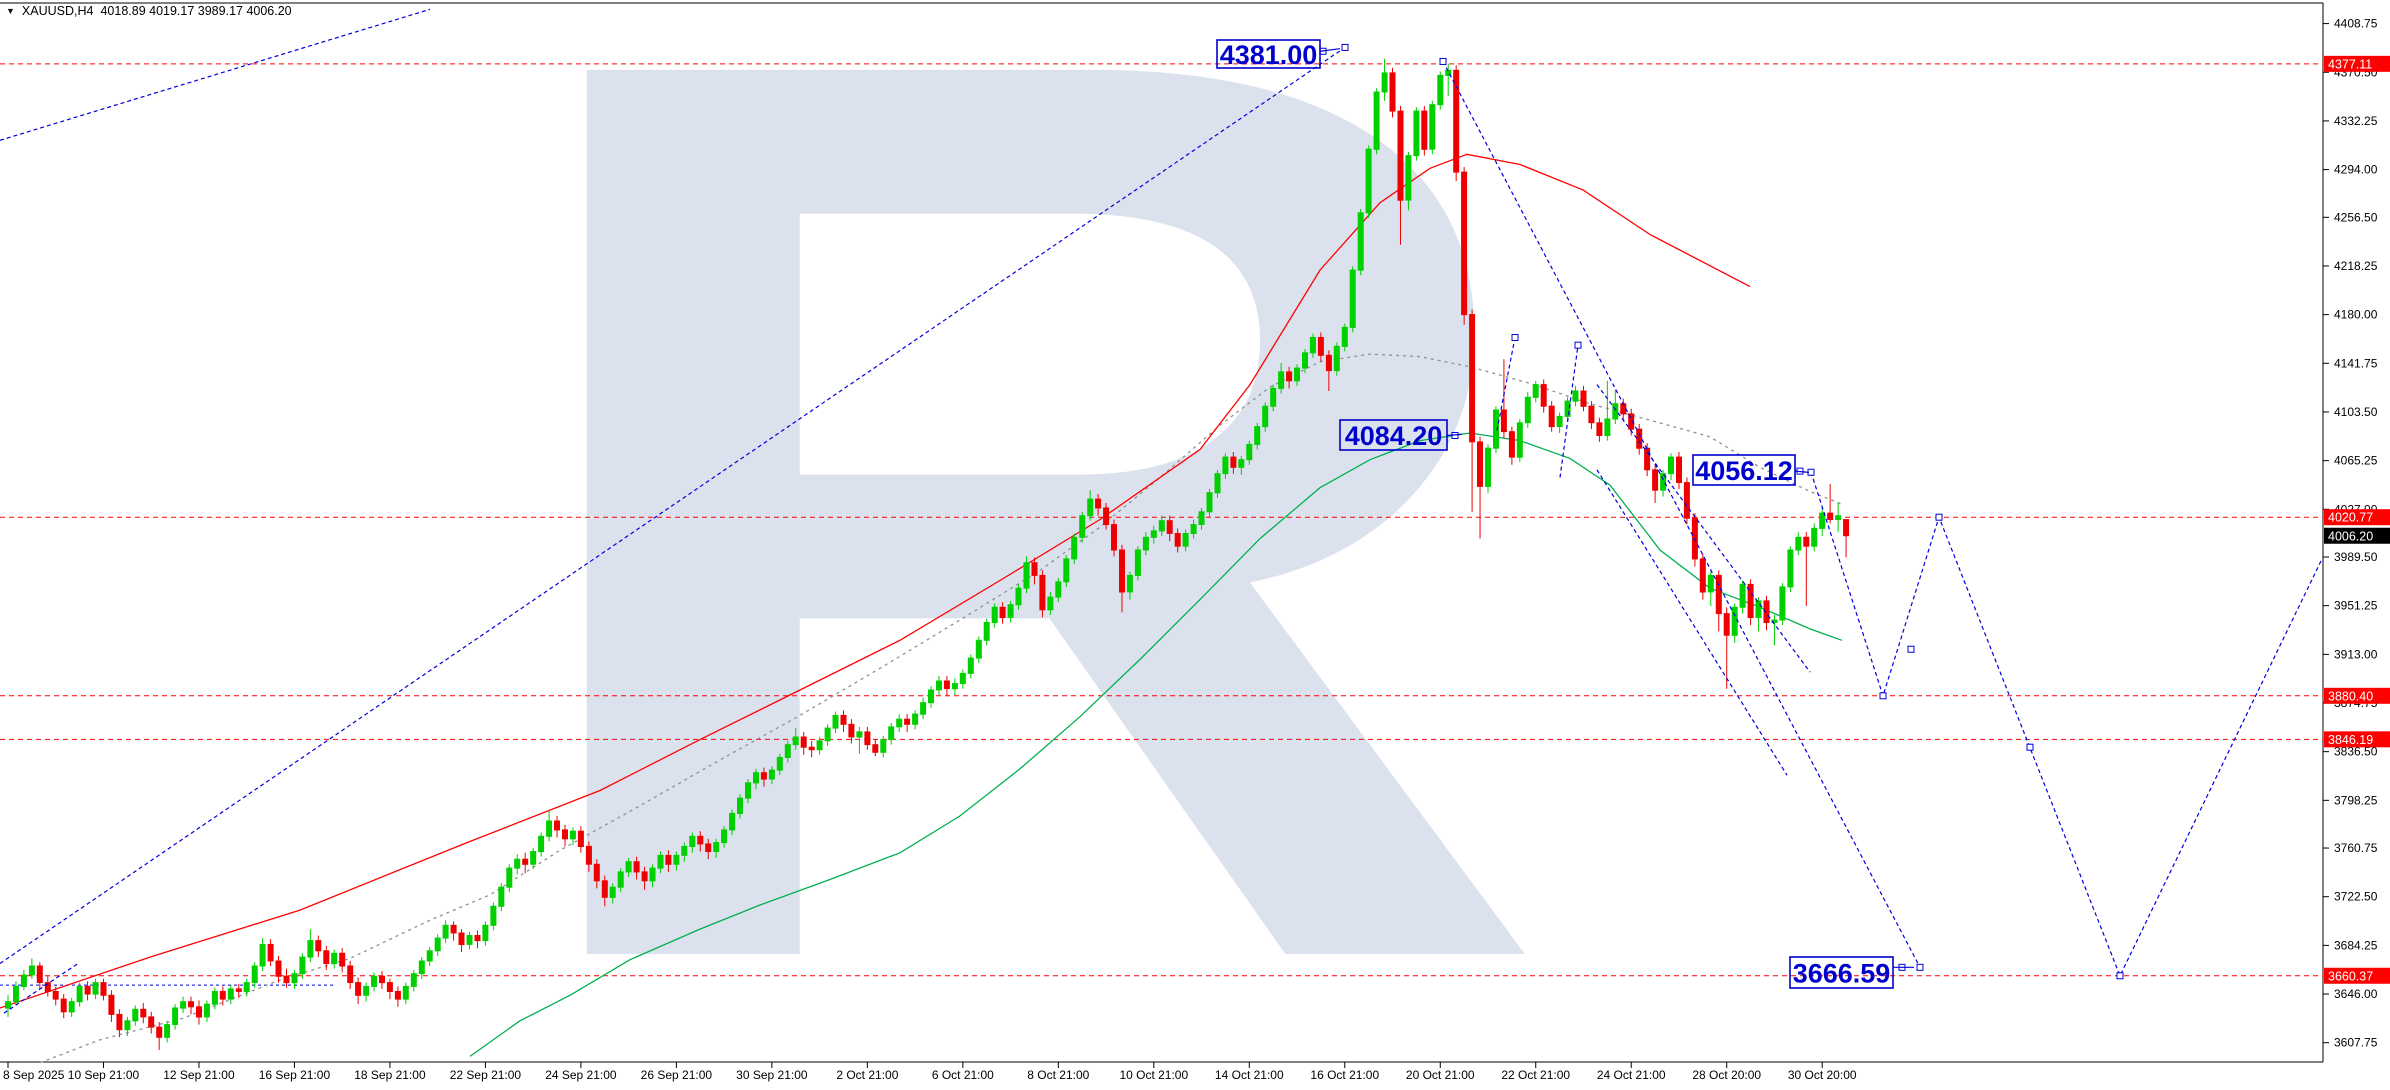 This screenshot has height=1090, width=2390. Describe the element at coordinates (2066, 725) in the screenshot. I see `zigzag-projection` at that location.